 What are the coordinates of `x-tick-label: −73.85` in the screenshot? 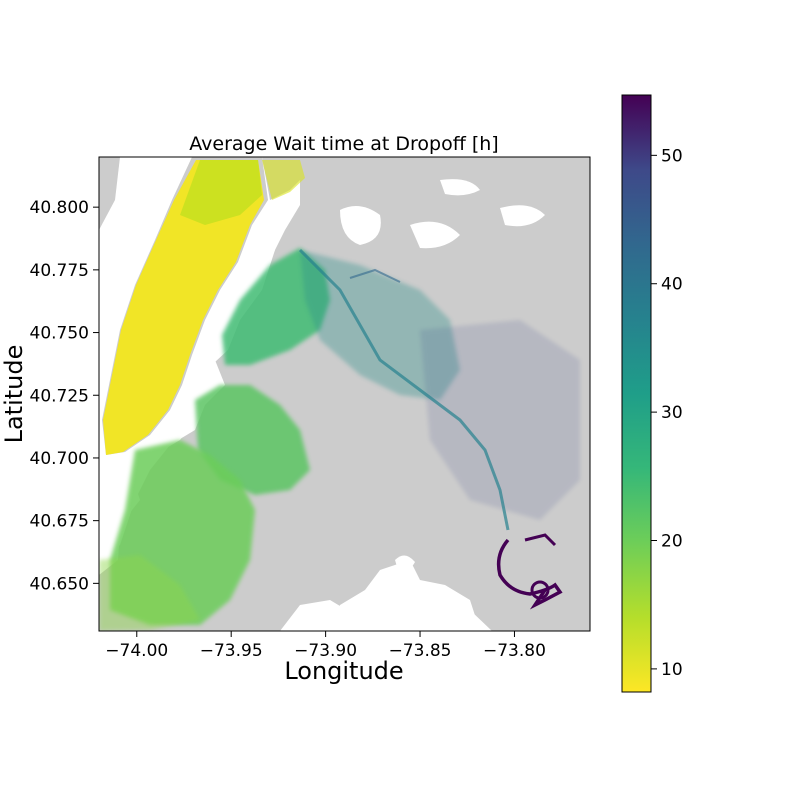 It's located at (420, 651).